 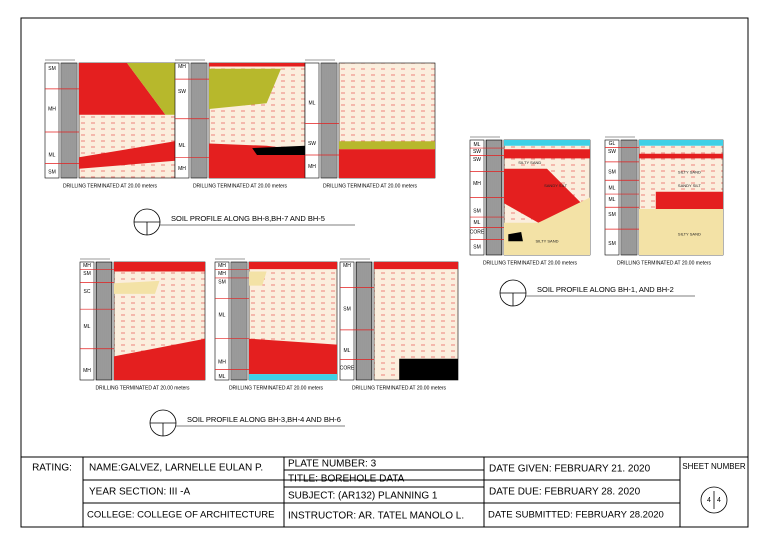 What do you see at coordinates (612, 144) in the screenshot?
I see `layer-label: GL` at bounding box center [612, 144].